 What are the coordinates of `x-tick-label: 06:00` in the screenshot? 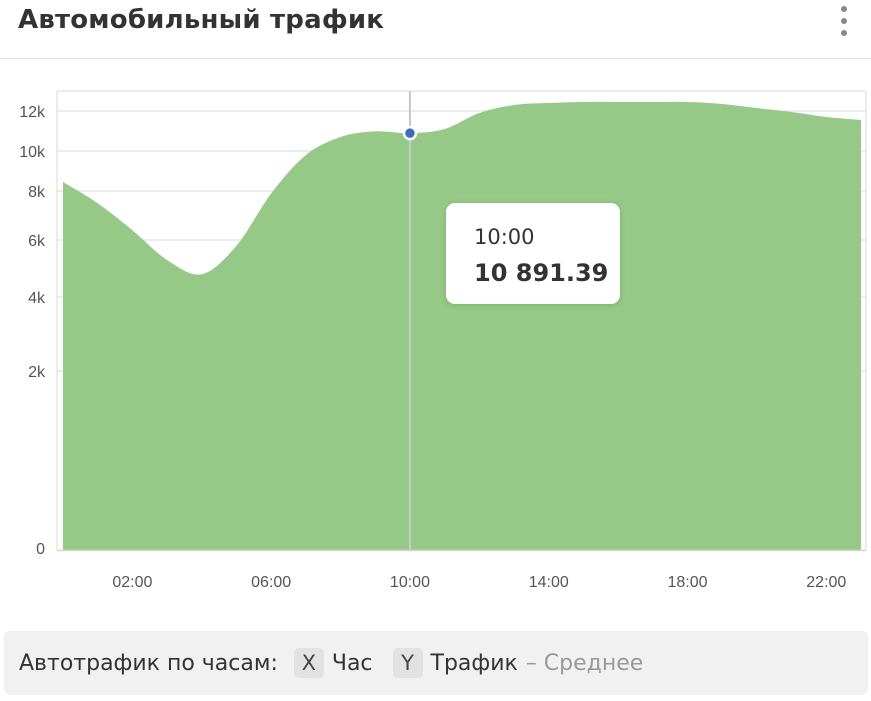 It's located at (271, 582).